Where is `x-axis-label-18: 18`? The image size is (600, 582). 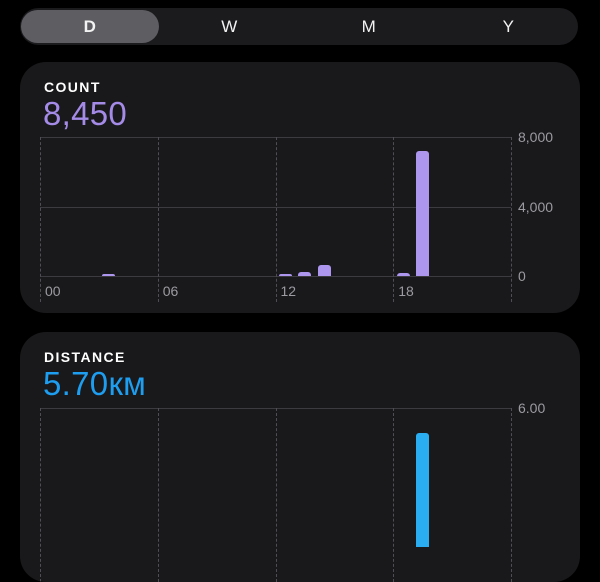
x-axis-label-18: 18 is located at coordinates (406, 291).